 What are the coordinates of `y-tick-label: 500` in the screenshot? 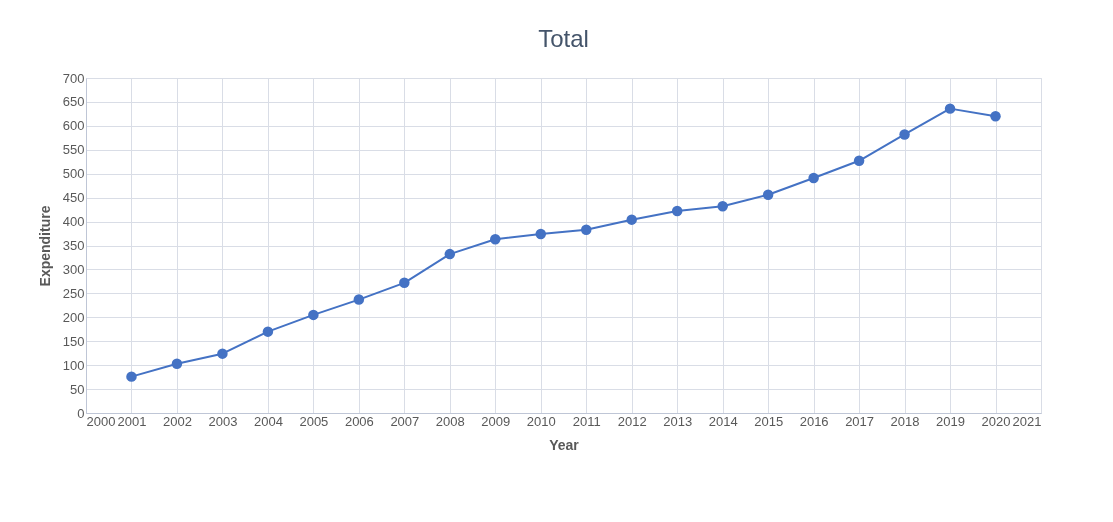 It's located at (73, 174).